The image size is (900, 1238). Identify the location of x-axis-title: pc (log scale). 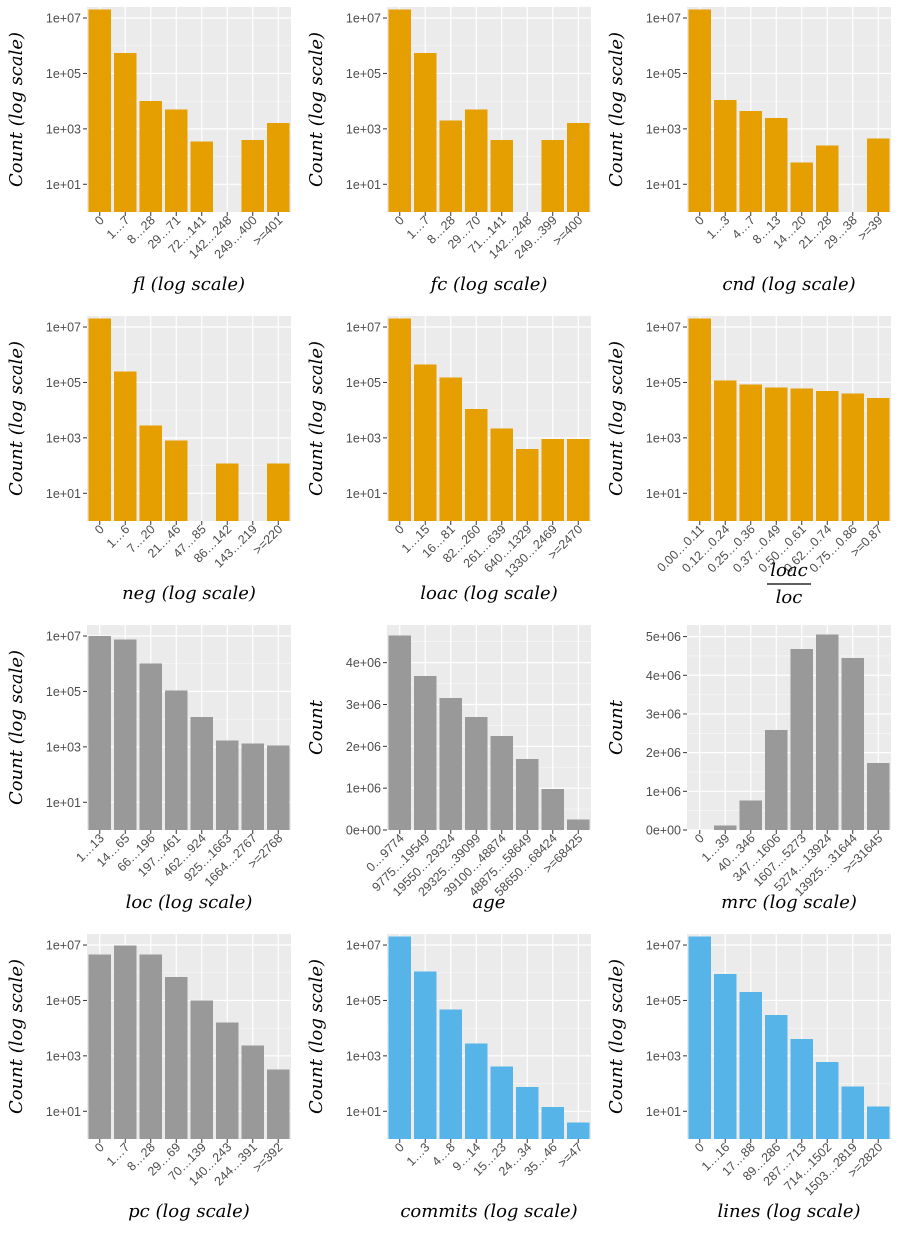
(189, 1211).